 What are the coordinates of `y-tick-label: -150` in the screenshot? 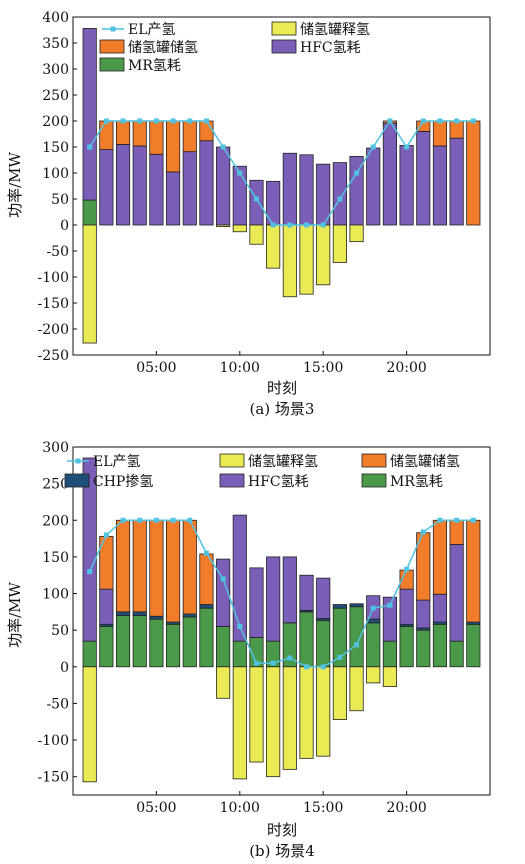 It's located at (53, 778).